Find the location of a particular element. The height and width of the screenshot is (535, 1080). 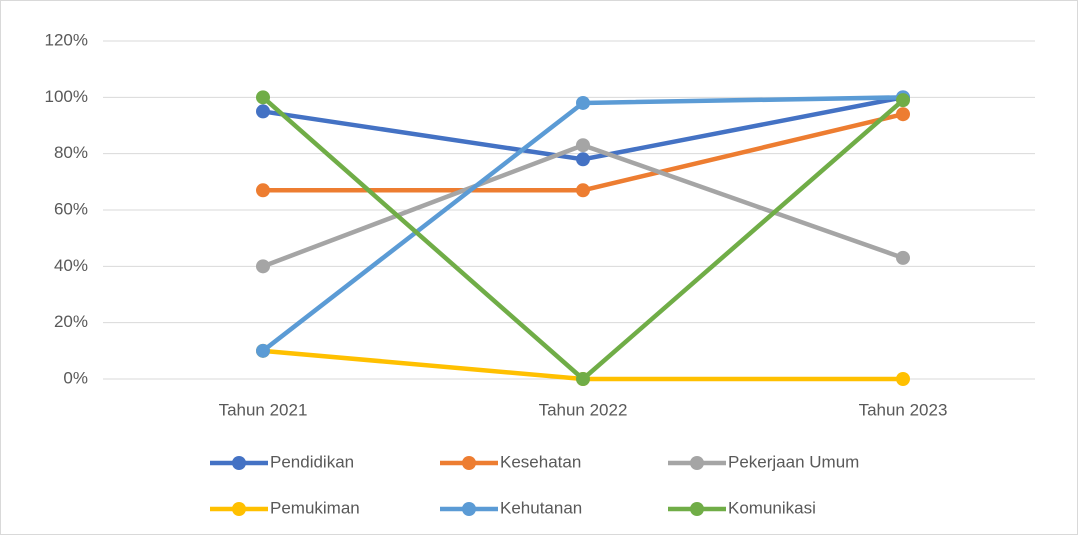

legend-label: Kehutanan is located at coordinates (541, 507).